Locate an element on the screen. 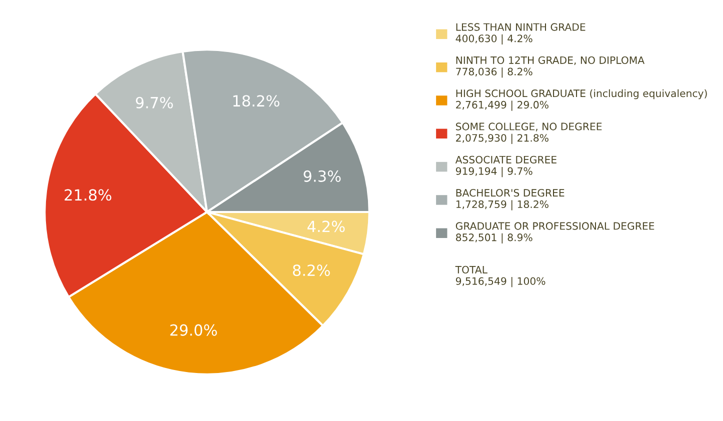 The height and width of the screenshot is (421, 723). text: TOTAL 9,516,549 | 100% is located at coordinates (500, 277).